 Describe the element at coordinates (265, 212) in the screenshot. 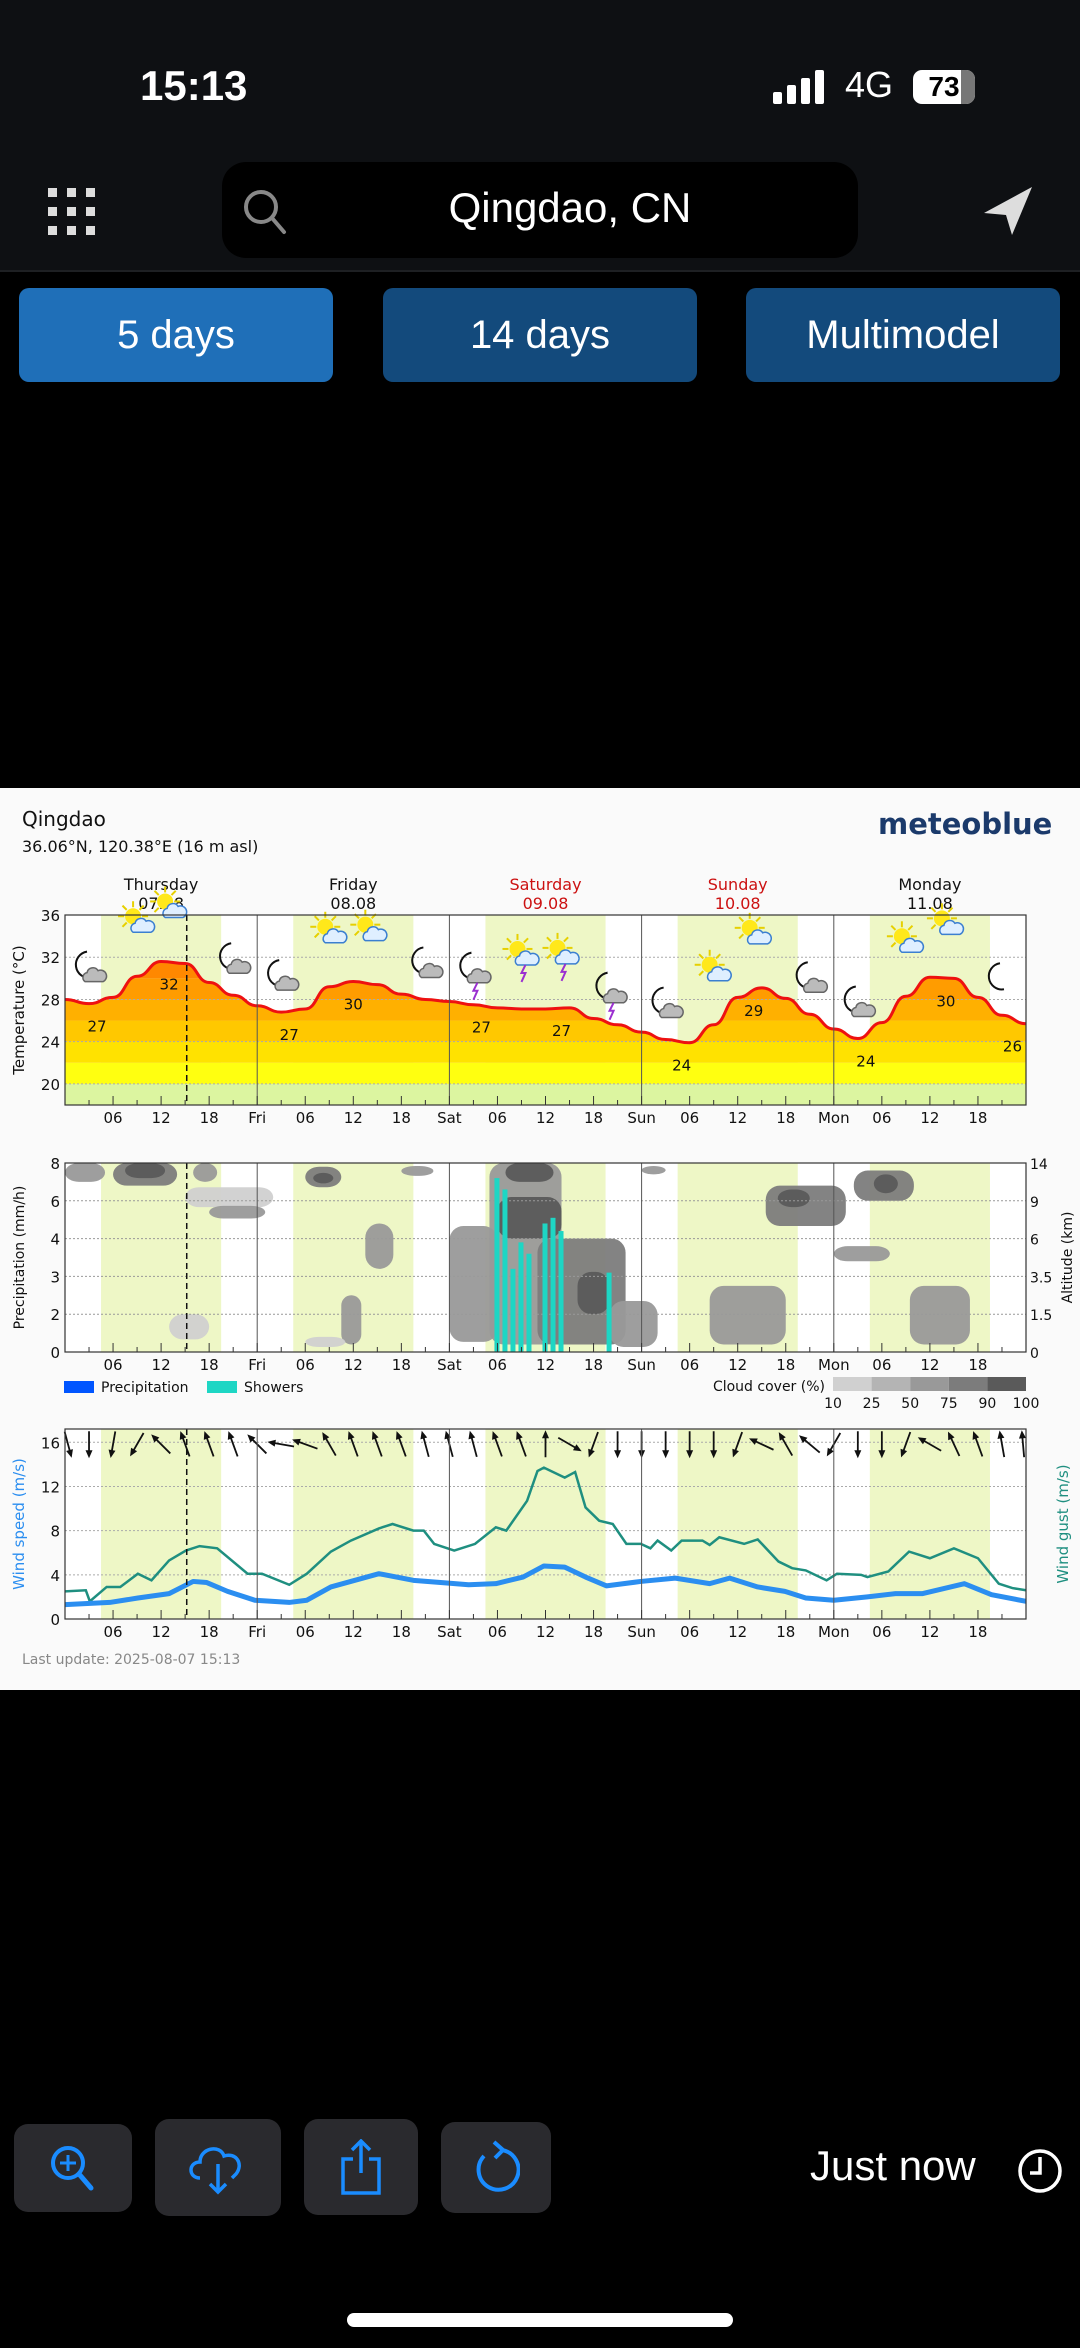

I see `search-icon` at that location.